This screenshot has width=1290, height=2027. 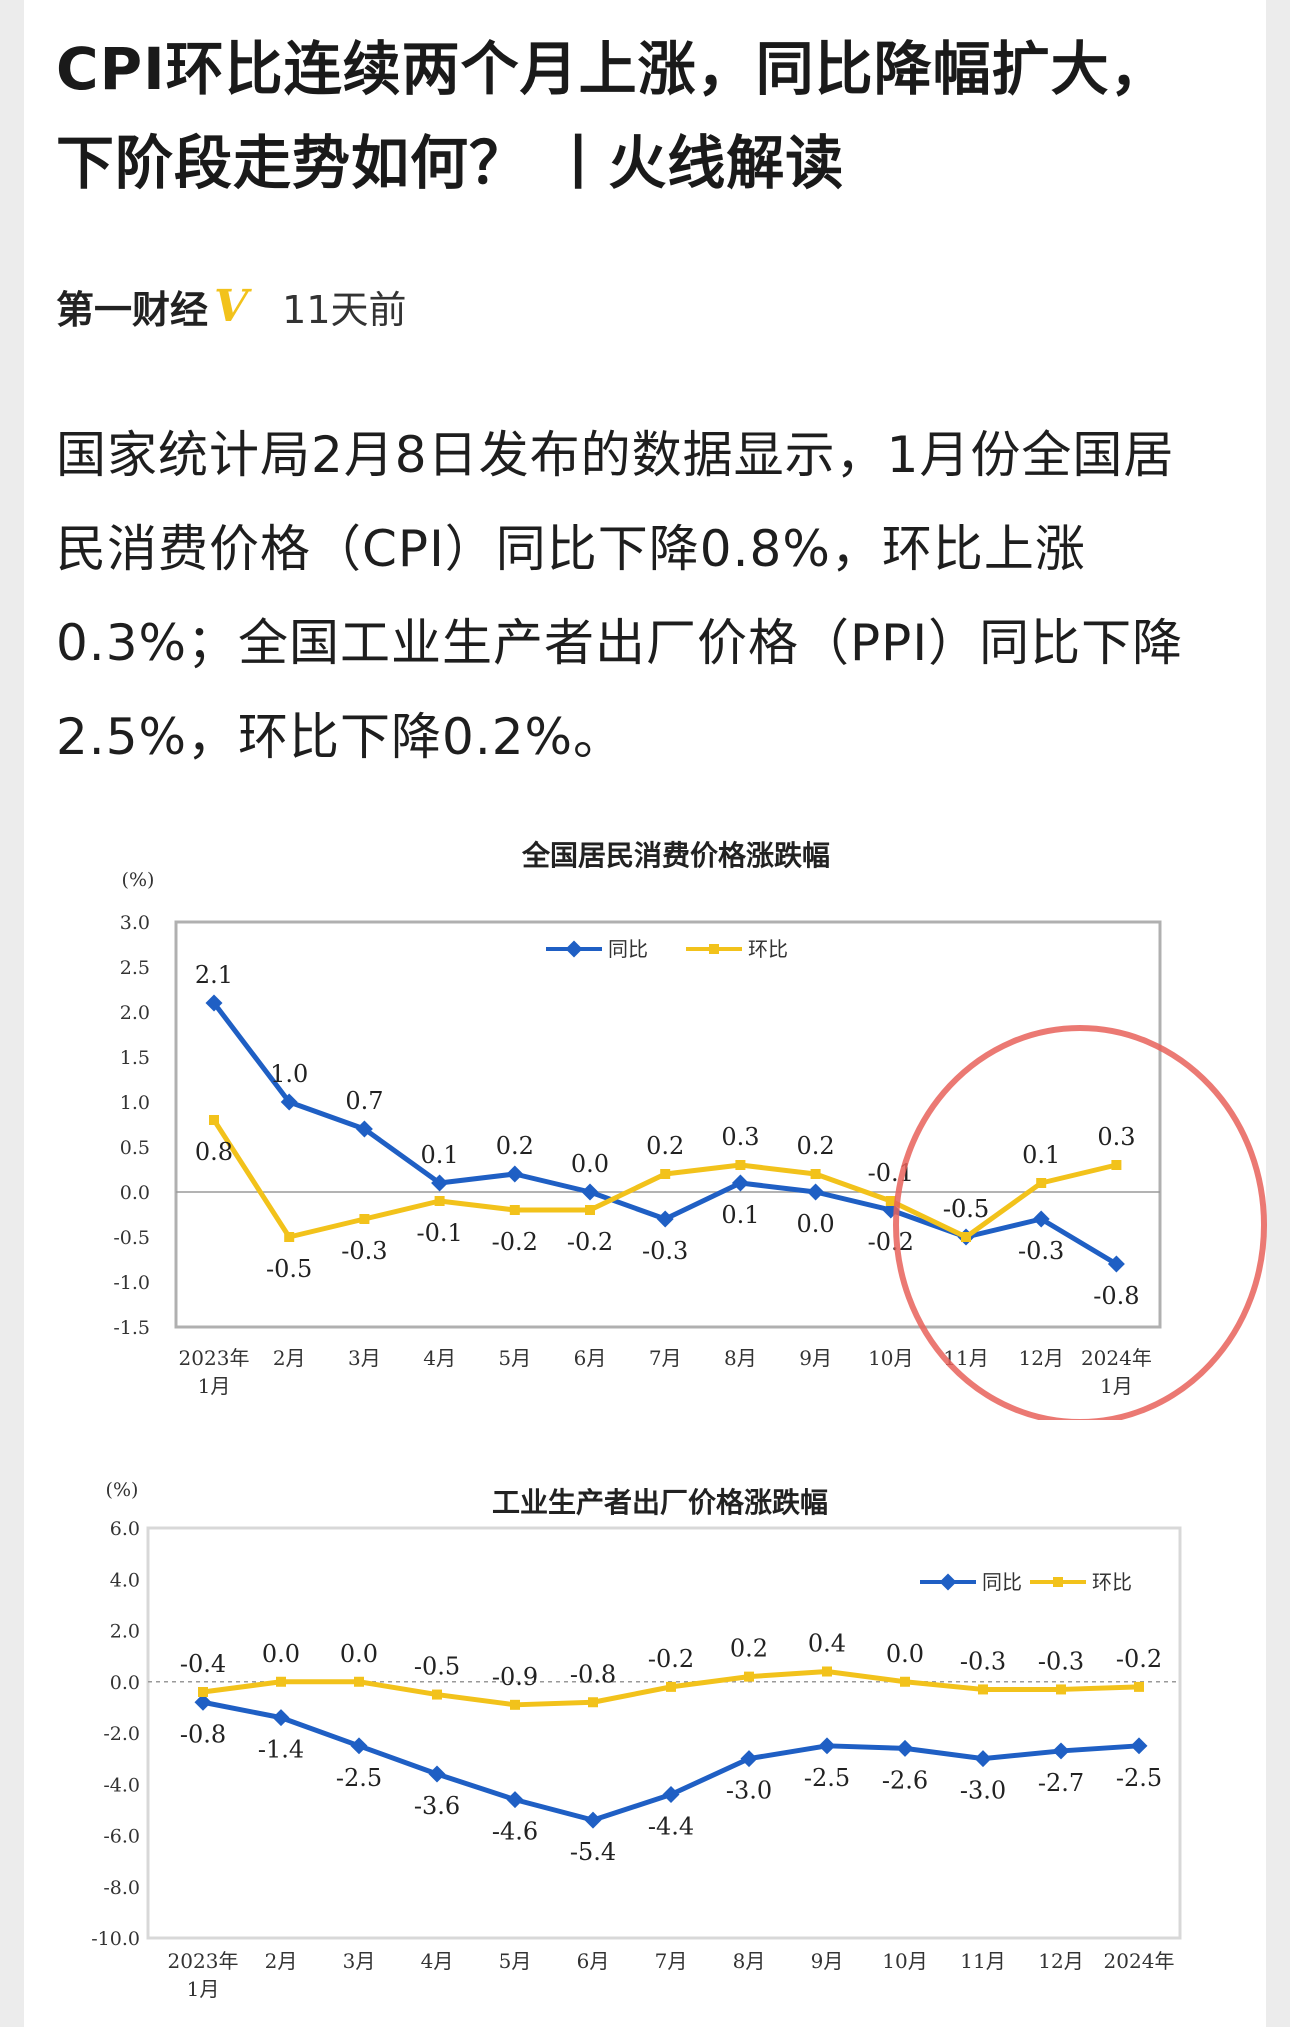 What do you see at coordinates (214, 975) in the screenshot?
I see `cpi-data-label: 2.1` at bounding box center [214, 975].